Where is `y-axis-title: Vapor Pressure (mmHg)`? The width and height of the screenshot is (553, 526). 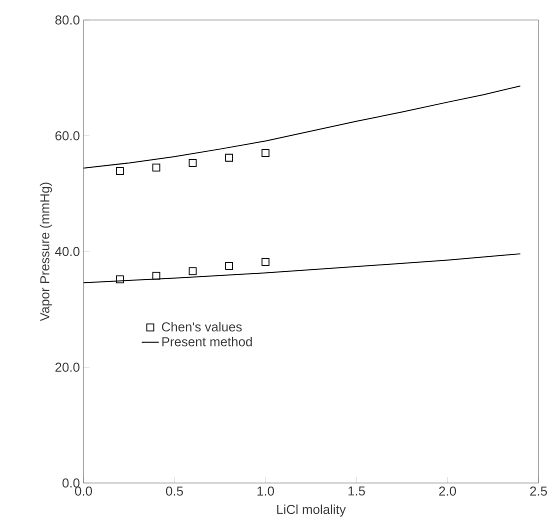
y-axis-title: Vapor Pressure (mmHg) is located at coordinates (46, 252).